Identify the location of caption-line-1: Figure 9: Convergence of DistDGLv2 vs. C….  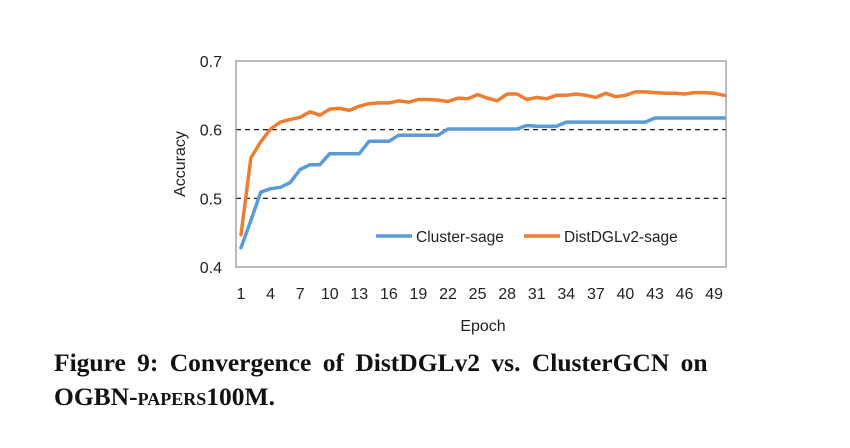
(381, 362).